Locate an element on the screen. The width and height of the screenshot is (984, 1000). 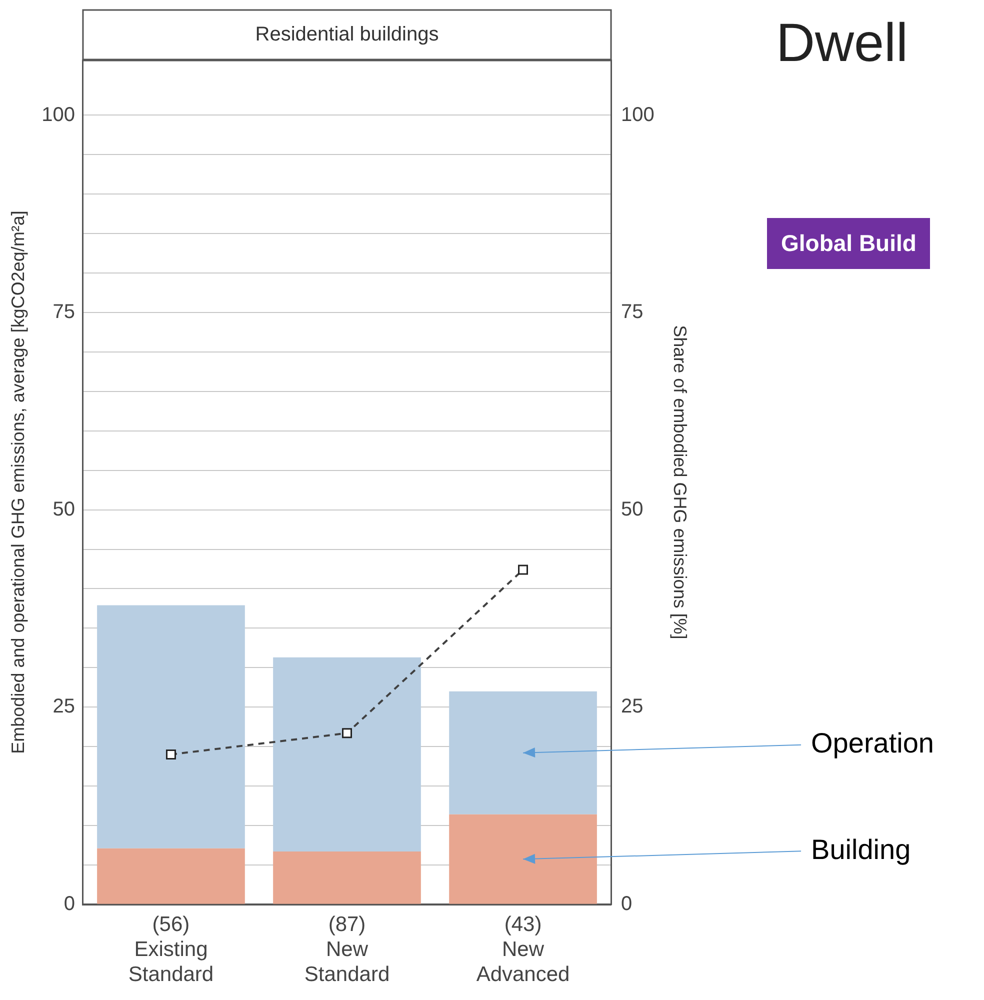
y2-tick-label: 0 is located at coordinates (626, 903).